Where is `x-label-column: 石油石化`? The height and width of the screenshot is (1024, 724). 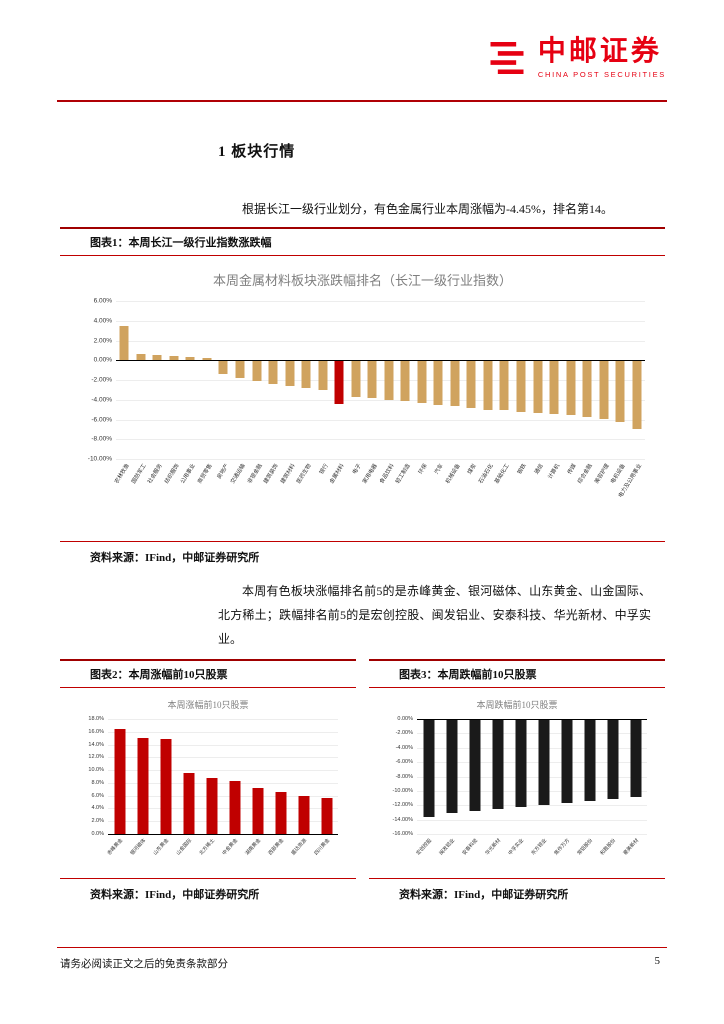 x-label-column: 石油石化 is located at coordinates (487, 500).